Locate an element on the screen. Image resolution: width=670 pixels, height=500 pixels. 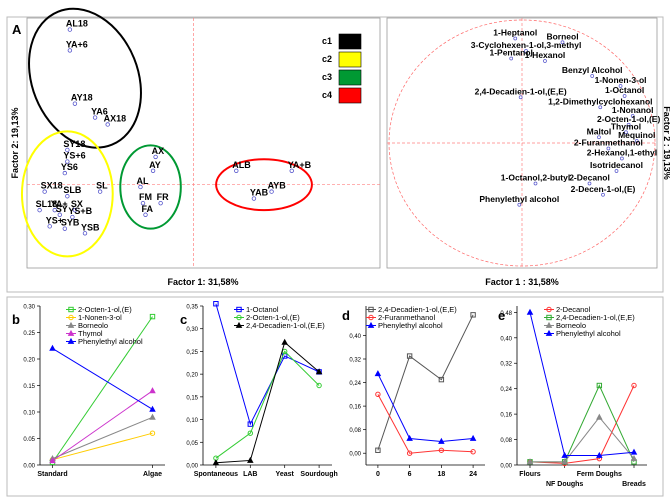
y-tick-label: 0.00 is located at coordinates (29, 467).